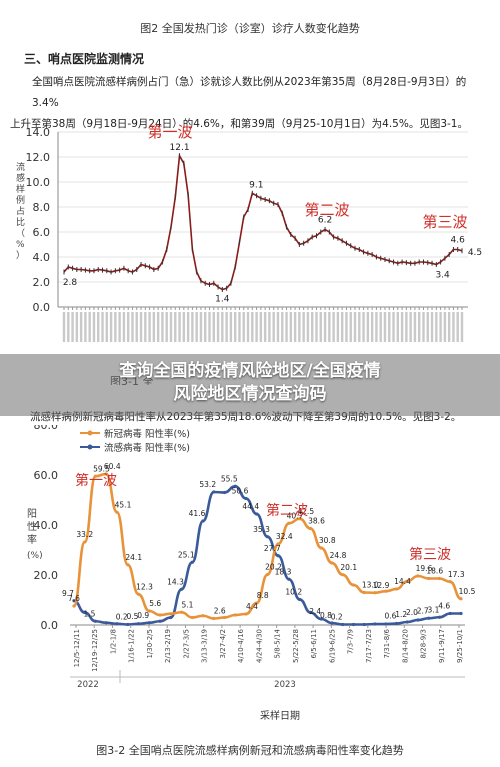  I want to click on covid-data-label: 8.8, so click(263, 595).